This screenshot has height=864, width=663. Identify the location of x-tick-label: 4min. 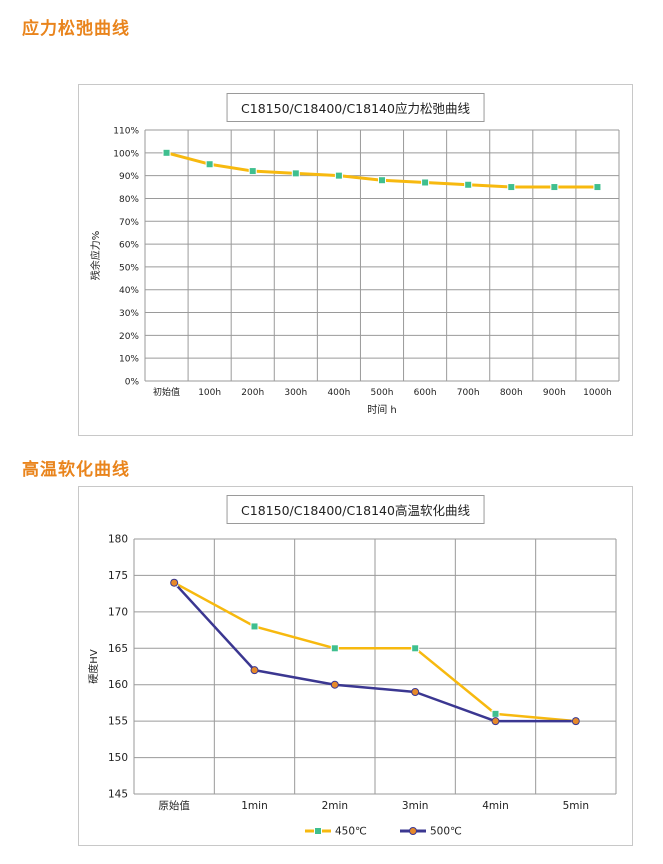
(495, 806).